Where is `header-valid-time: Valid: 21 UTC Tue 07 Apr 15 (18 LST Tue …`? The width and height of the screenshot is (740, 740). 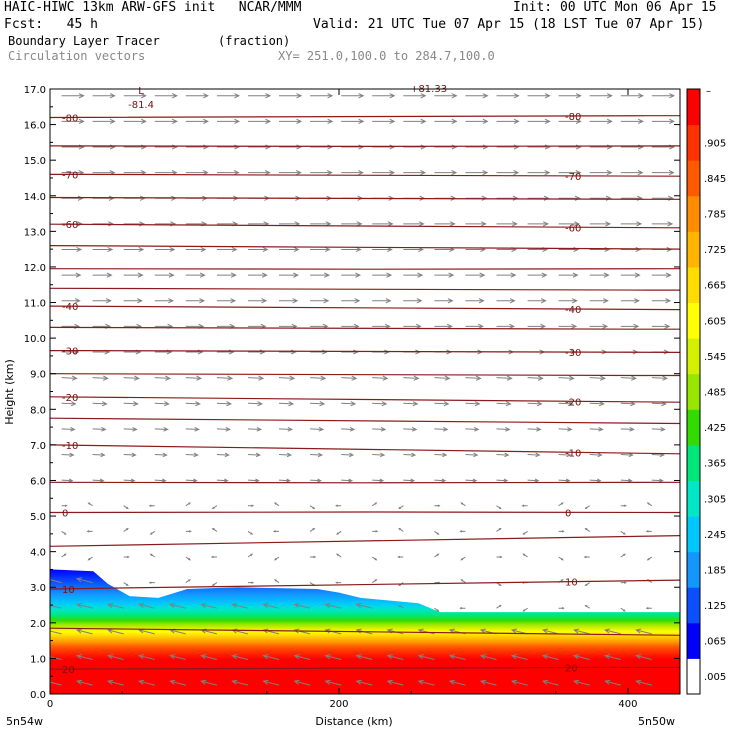
header-valid-time: Valid: 21 UTC Tue 07 Apr 15 (18 LST Tue … is located at coordinates (509, 24).